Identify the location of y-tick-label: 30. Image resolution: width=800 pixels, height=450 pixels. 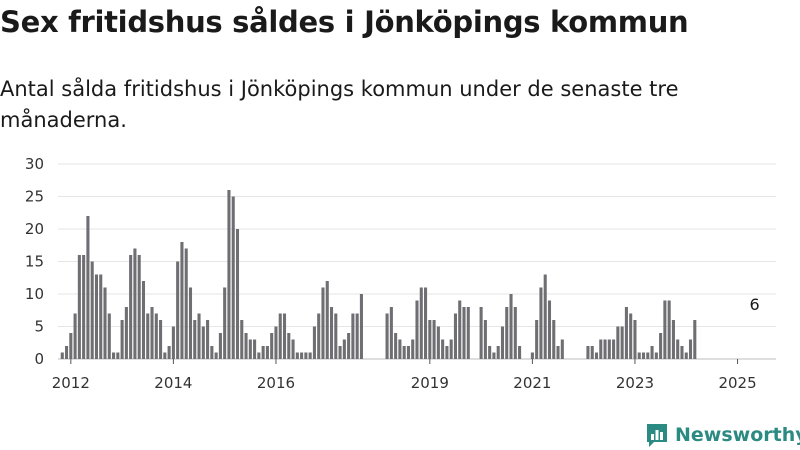
(34, 164).